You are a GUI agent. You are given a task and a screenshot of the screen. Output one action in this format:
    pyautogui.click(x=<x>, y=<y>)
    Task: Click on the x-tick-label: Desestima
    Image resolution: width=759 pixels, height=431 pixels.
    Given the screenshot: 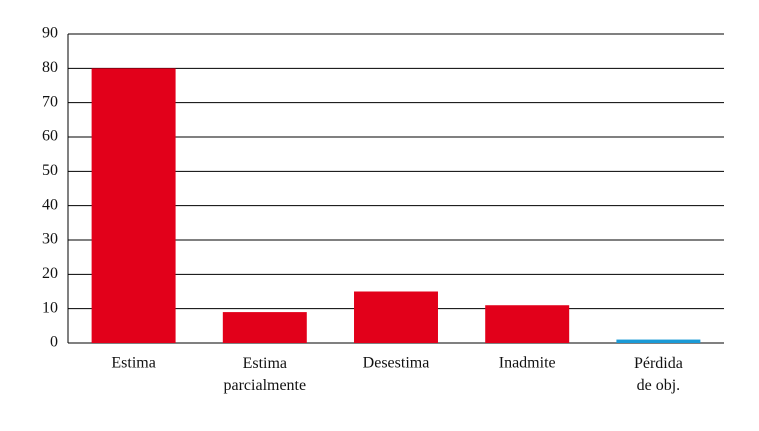 What is the action you would take?
    pyautogui.click(x=396, y=363)
    